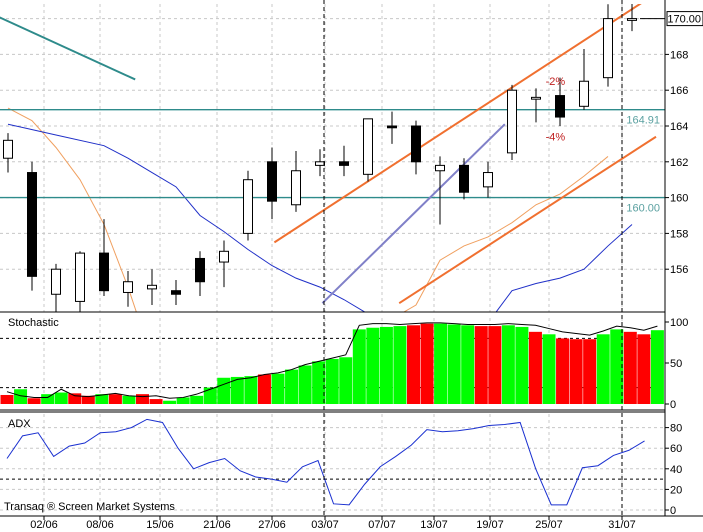  Describe the element at coordinates (272, 525) in the screenshot. I see `x-tick-label: 27/06` at that location.